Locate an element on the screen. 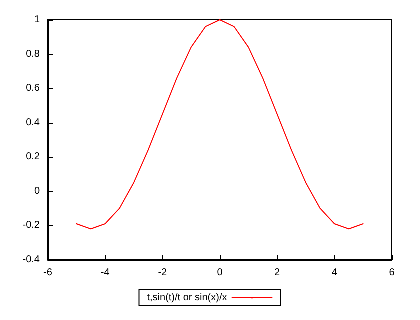 This screenshot has width=420, height=320. x-tick-label: 0 is located at coordinates (220, 273).